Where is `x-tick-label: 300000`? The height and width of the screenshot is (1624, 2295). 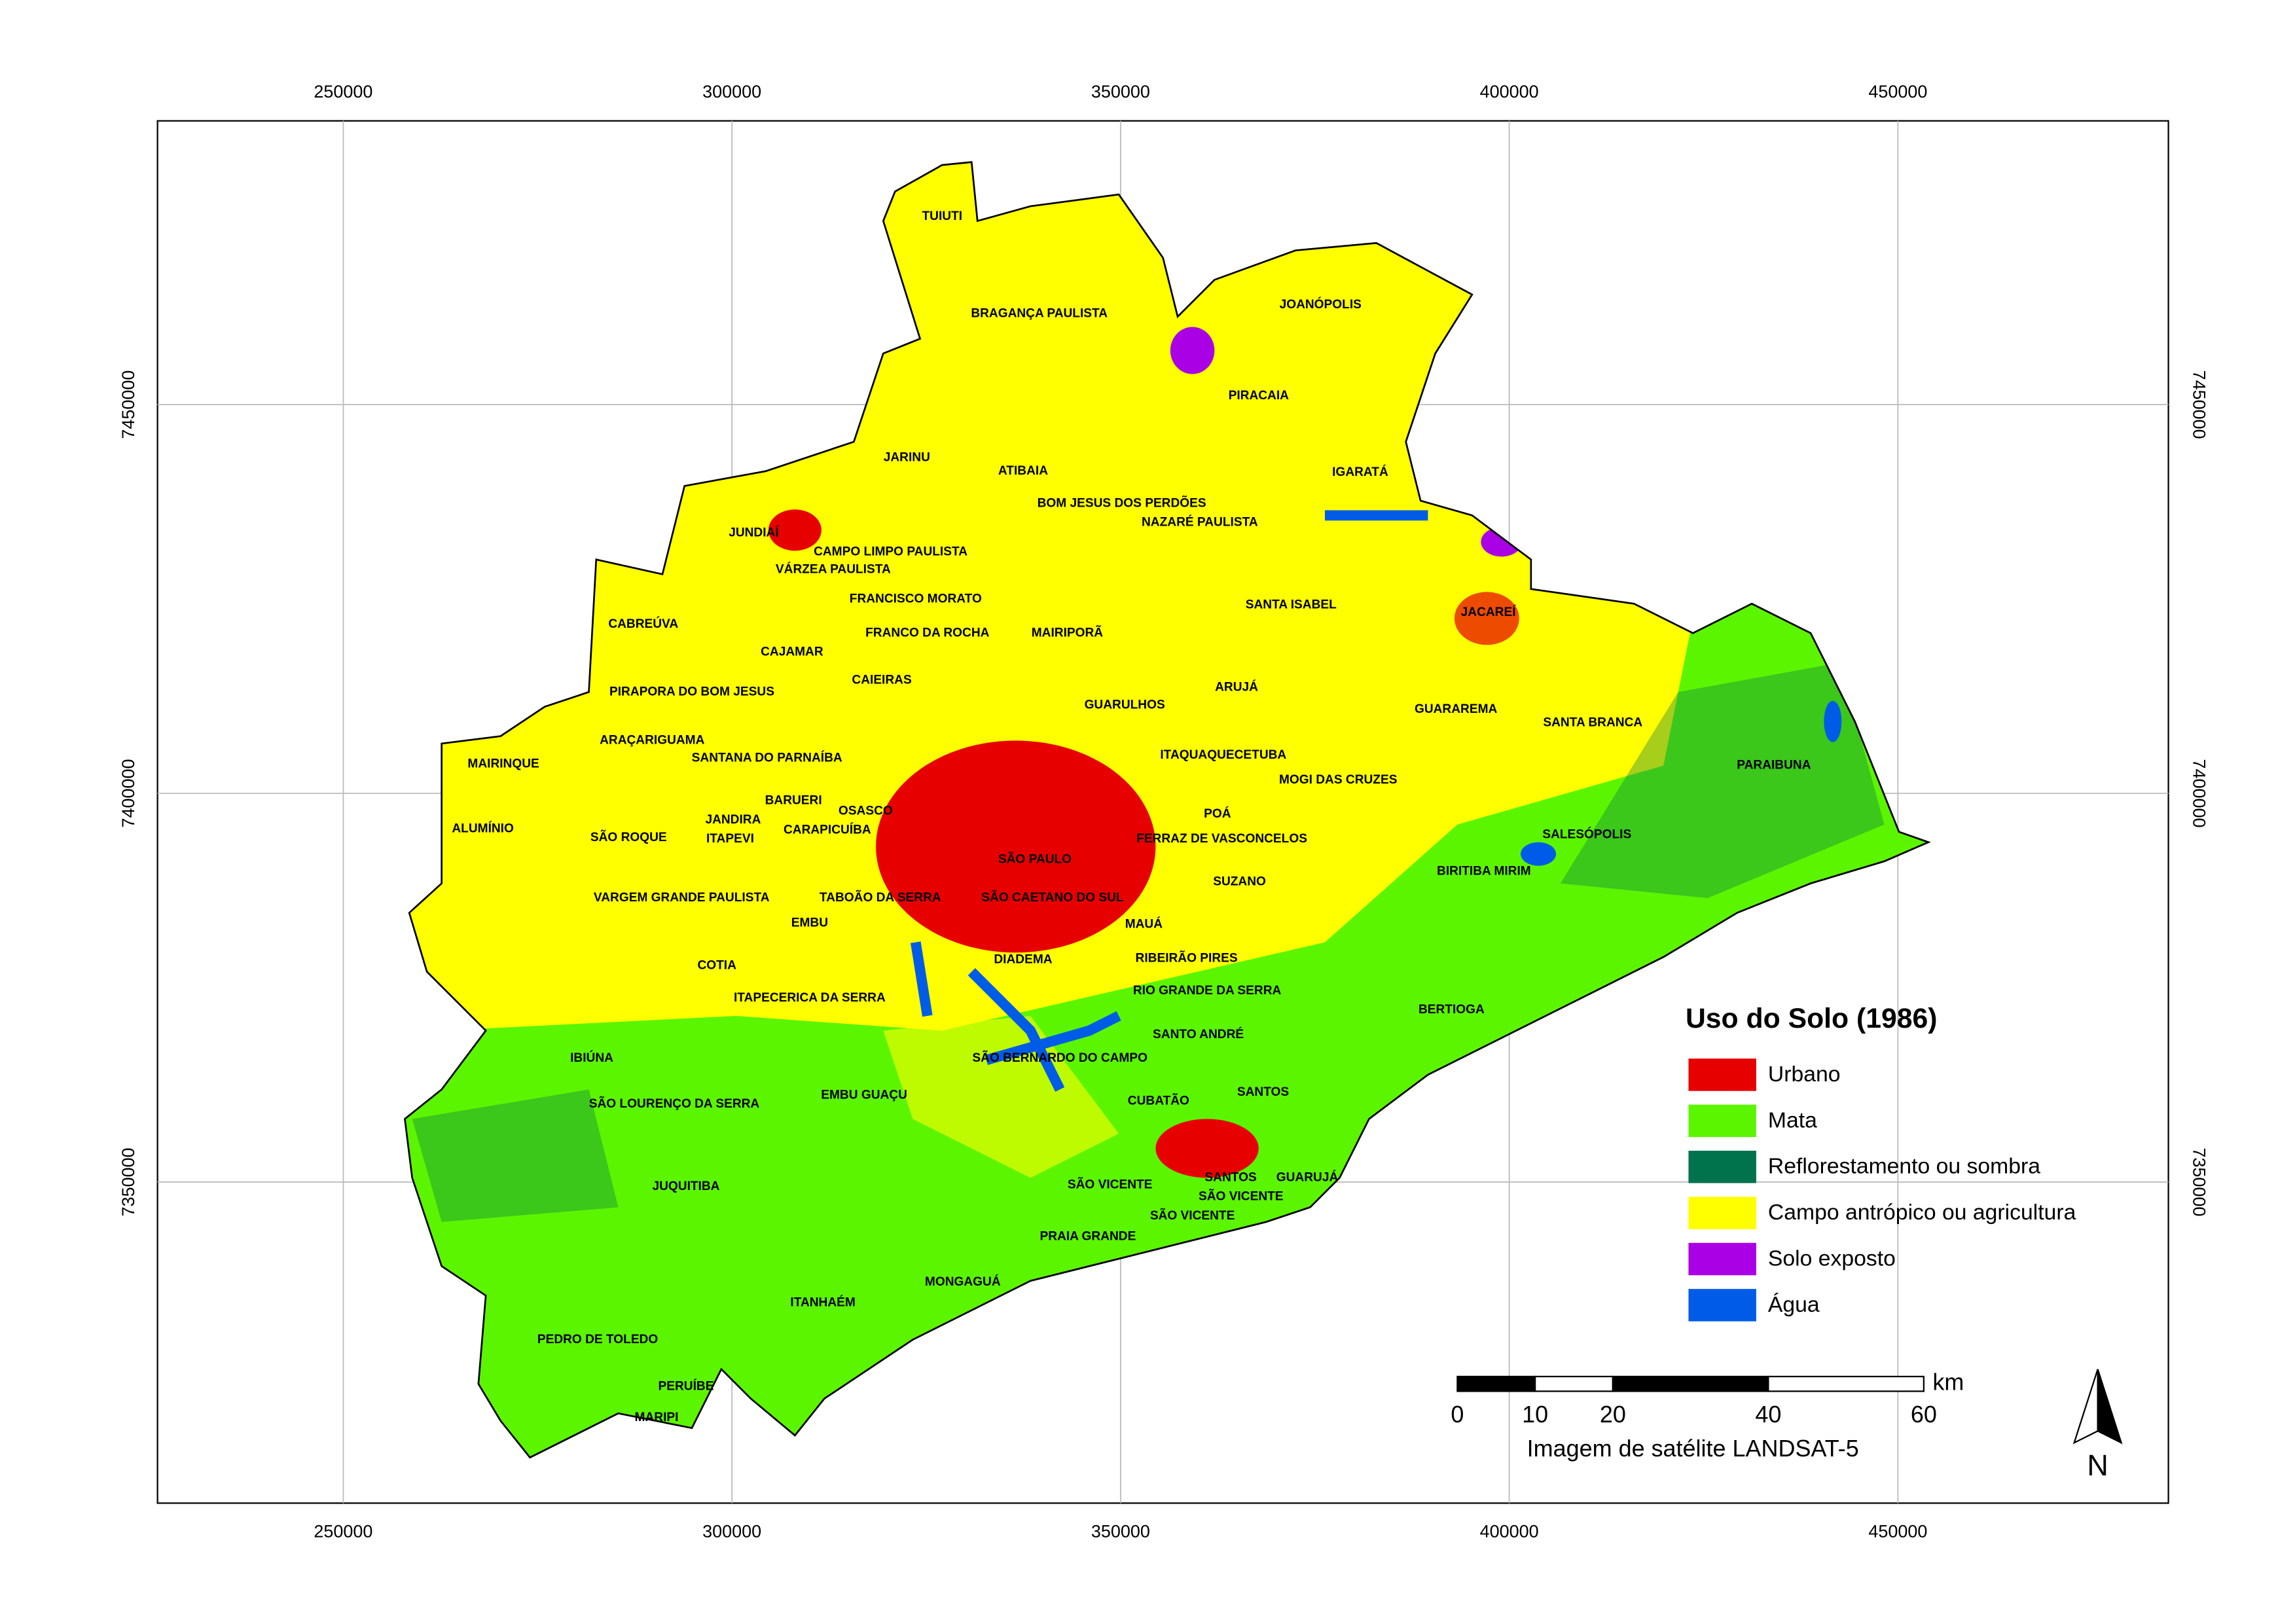
x-tick-label: 300000 is located at coordinates (732, 91).